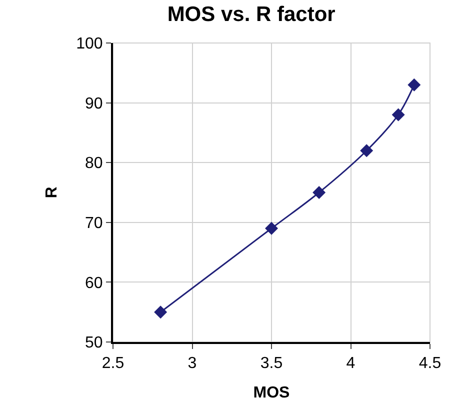 The image size is (457, 418). What do you see at coordinates (192, 363) in the screenshot?
I see `x-tick-label: 3` at bounding box center [192, 363].